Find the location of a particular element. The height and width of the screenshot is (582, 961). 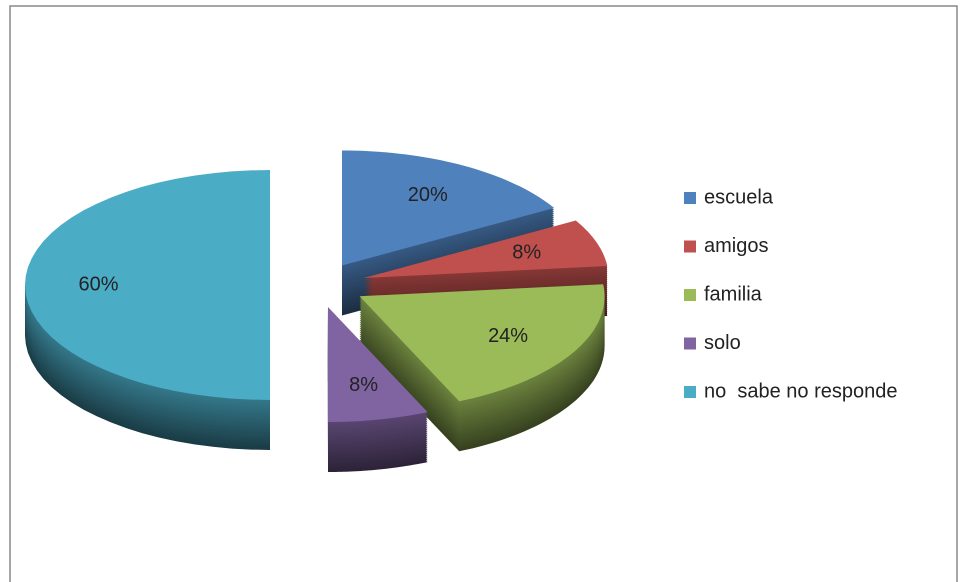

data-label: 60% is located at coordinates (98, 284).